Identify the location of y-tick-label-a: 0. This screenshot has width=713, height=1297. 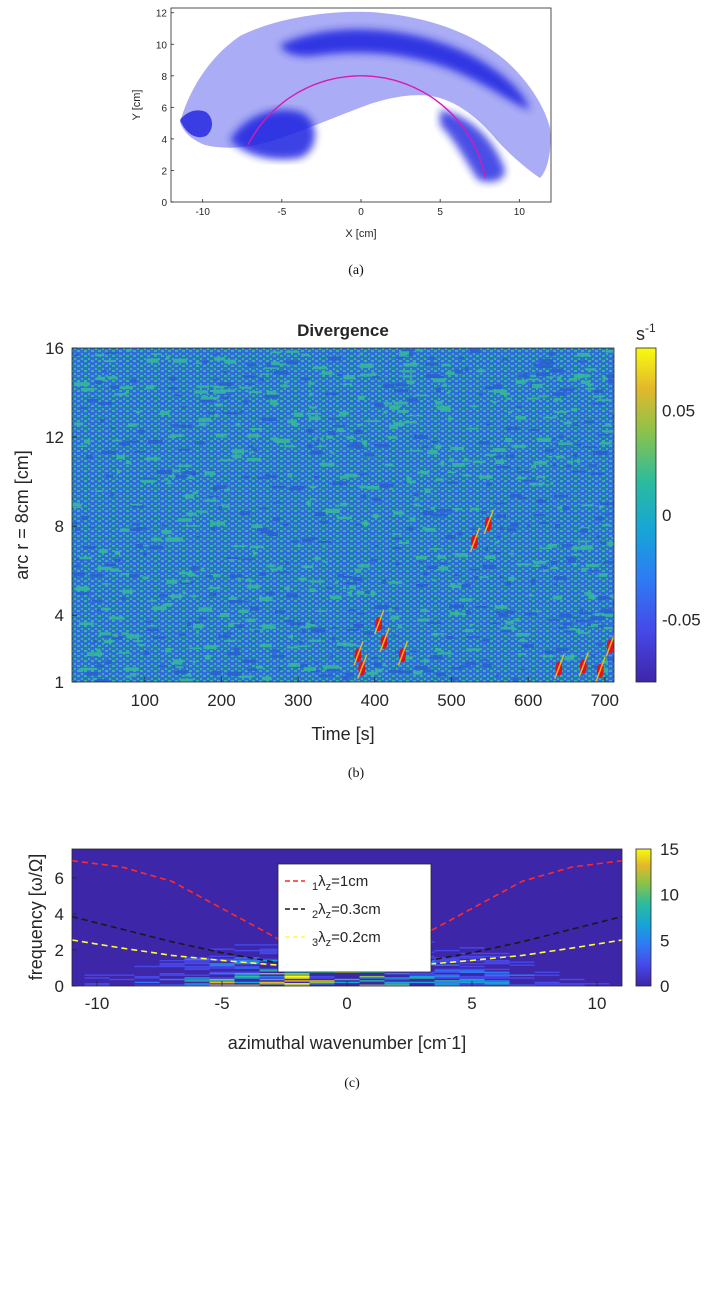
(164, 203).